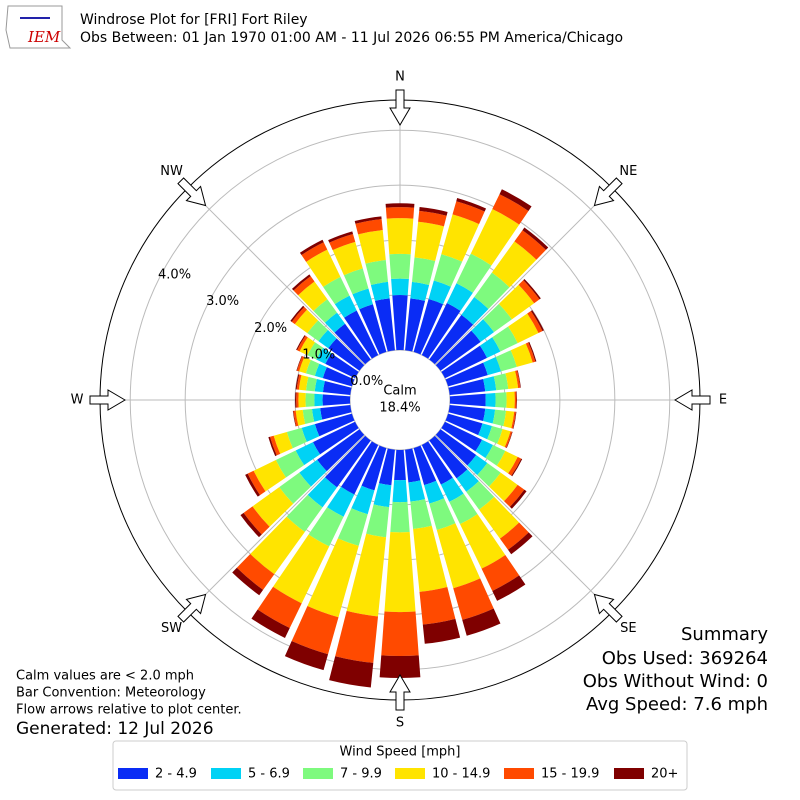 The image size is (800, 800). I want to click on summary: Obs Without Wind: 0, so click(675, 681).